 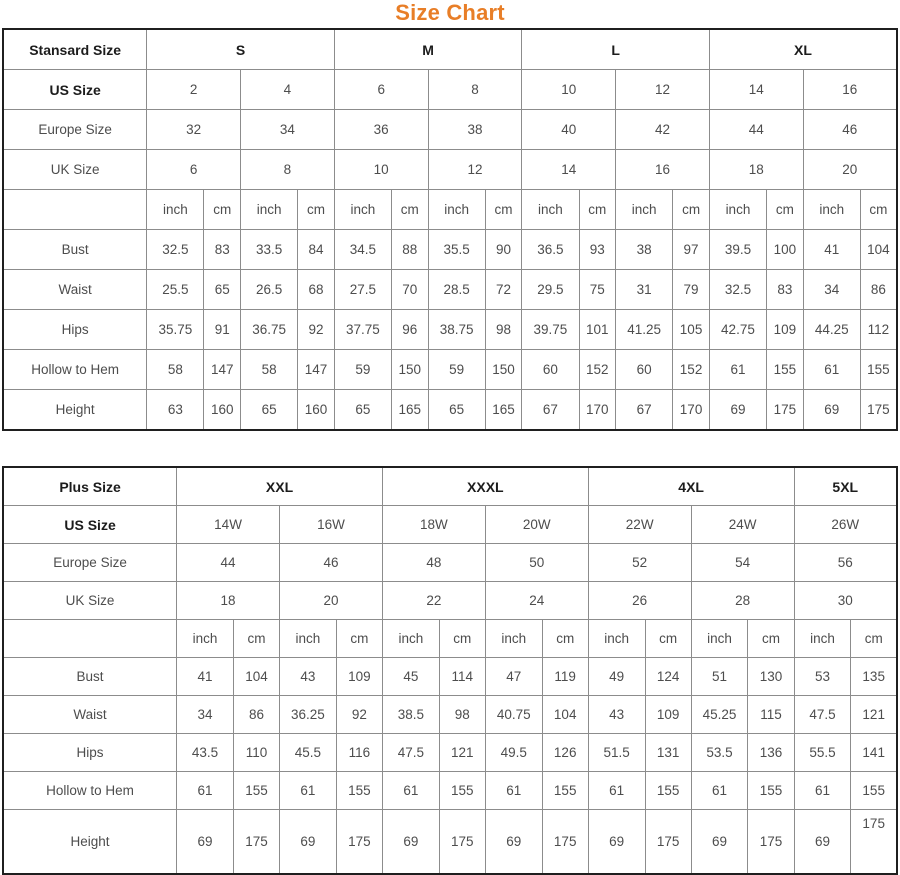 What do you see at coordinates (644, 249) in the screenshot?
I see `measure-inch-value: 38` at bounding box center [644, 249].